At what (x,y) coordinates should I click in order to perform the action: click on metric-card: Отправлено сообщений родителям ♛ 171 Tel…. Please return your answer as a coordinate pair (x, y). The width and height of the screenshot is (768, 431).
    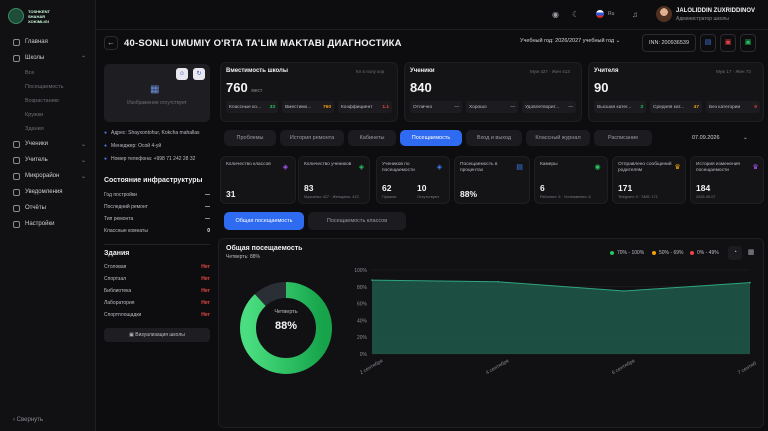
    Looking at the image, I should click on (649, 180).